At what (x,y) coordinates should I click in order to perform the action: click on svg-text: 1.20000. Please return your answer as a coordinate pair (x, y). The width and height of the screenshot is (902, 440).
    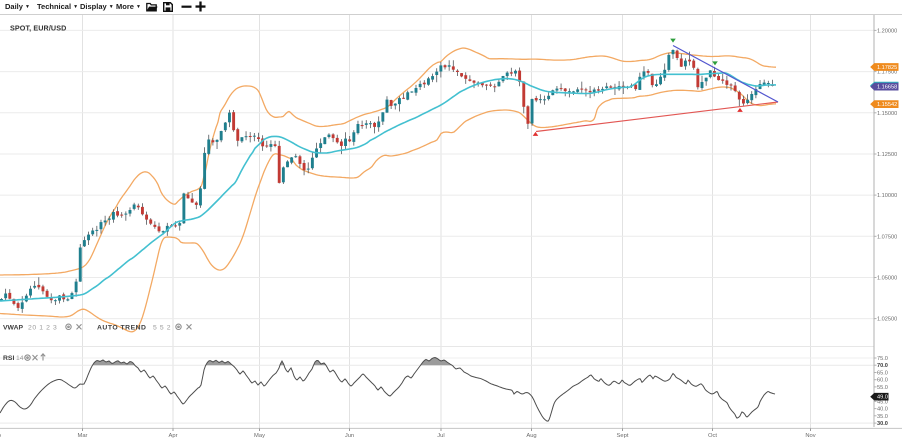
    Looking at the image, I should click on (887, 31).